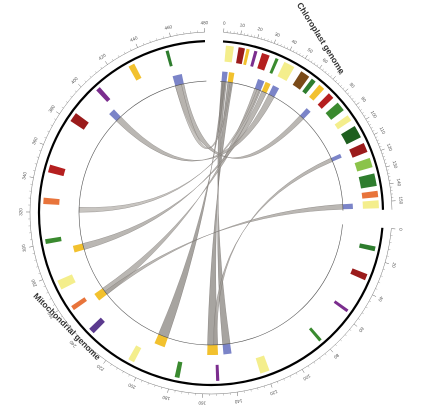  I want to click on tick-label: 30, so click(277, 34).